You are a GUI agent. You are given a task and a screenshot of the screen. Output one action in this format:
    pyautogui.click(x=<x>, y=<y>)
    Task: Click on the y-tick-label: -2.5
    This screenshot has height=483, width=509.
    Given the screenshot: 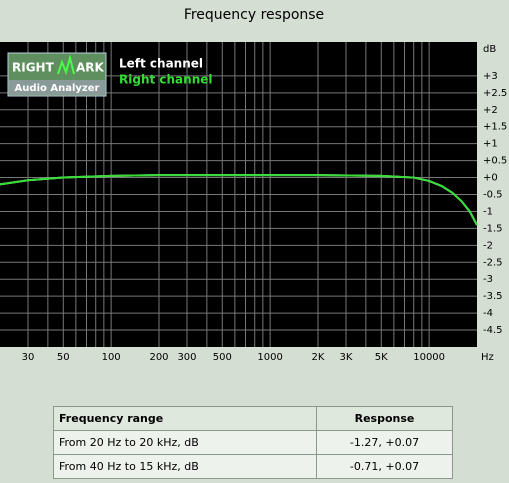 What is the action you would take?
    pyautogui.click(x=493, y=262)
    